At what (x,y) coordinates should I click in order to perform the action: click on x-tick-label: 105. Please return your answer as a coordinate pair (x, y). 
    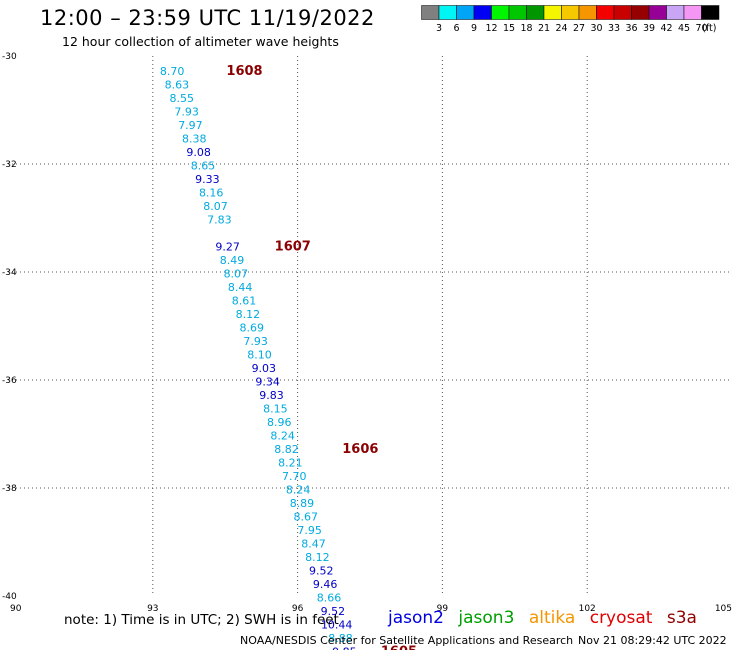
    Looking at the image, I should click on (723, 609).